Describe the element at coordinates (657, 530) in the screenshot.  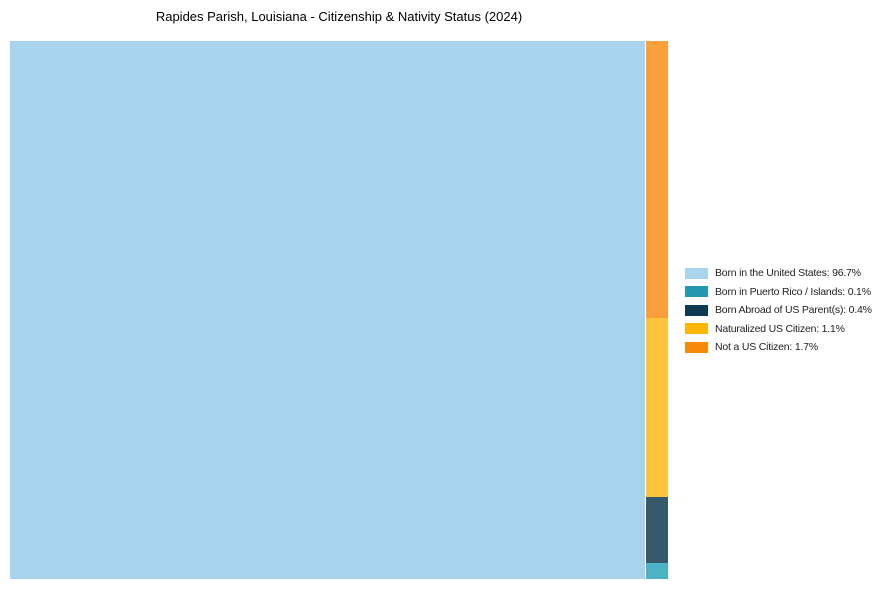
I see `treemap-rect-born-abroad-us-parents` at that location.